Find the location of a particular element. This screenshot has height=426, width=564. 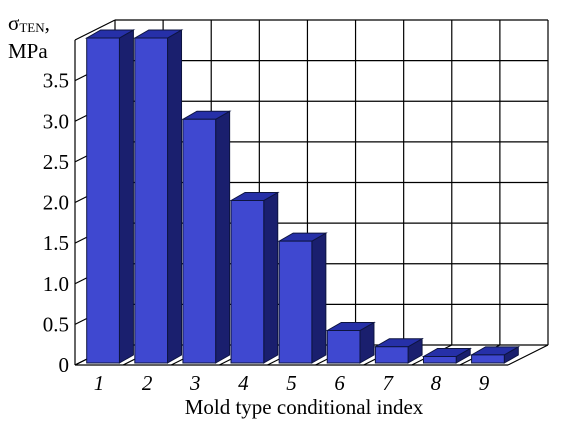

x-tick-label-5: 5 is located at coordinates (291, 383).